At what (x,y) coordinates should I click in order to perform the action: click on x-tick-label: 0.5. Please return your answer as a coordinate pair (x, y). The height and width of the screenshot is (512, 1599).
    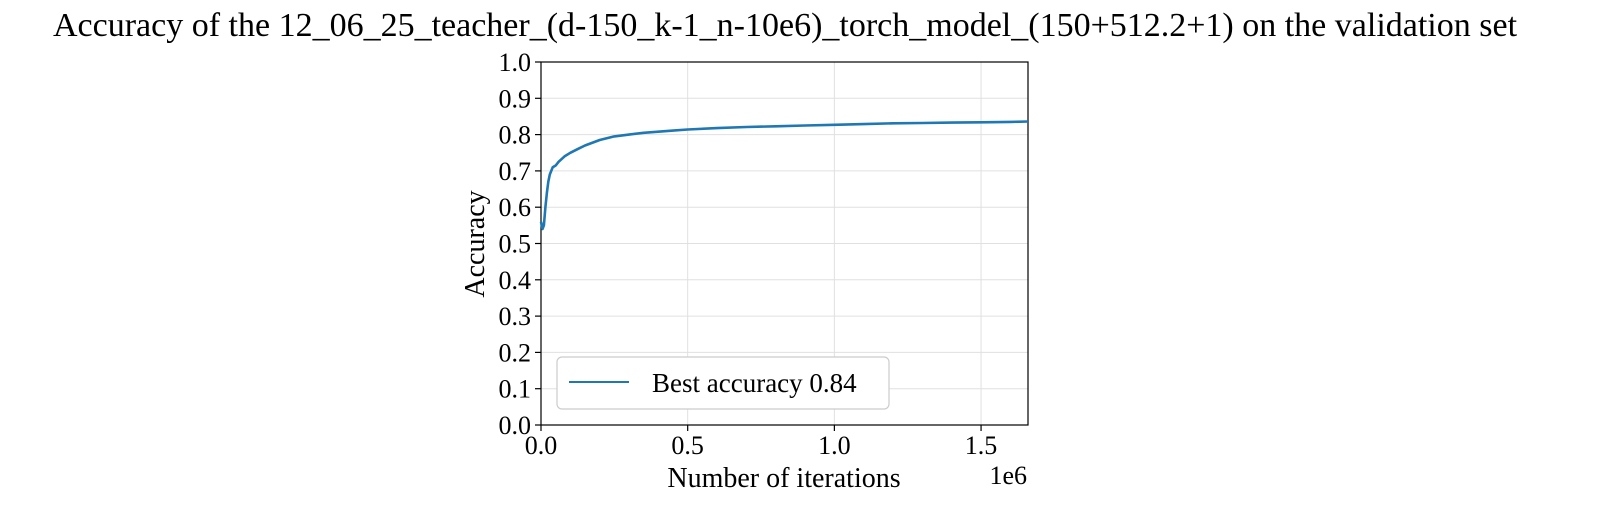
    Looking at the image, I should click on (687, 445).